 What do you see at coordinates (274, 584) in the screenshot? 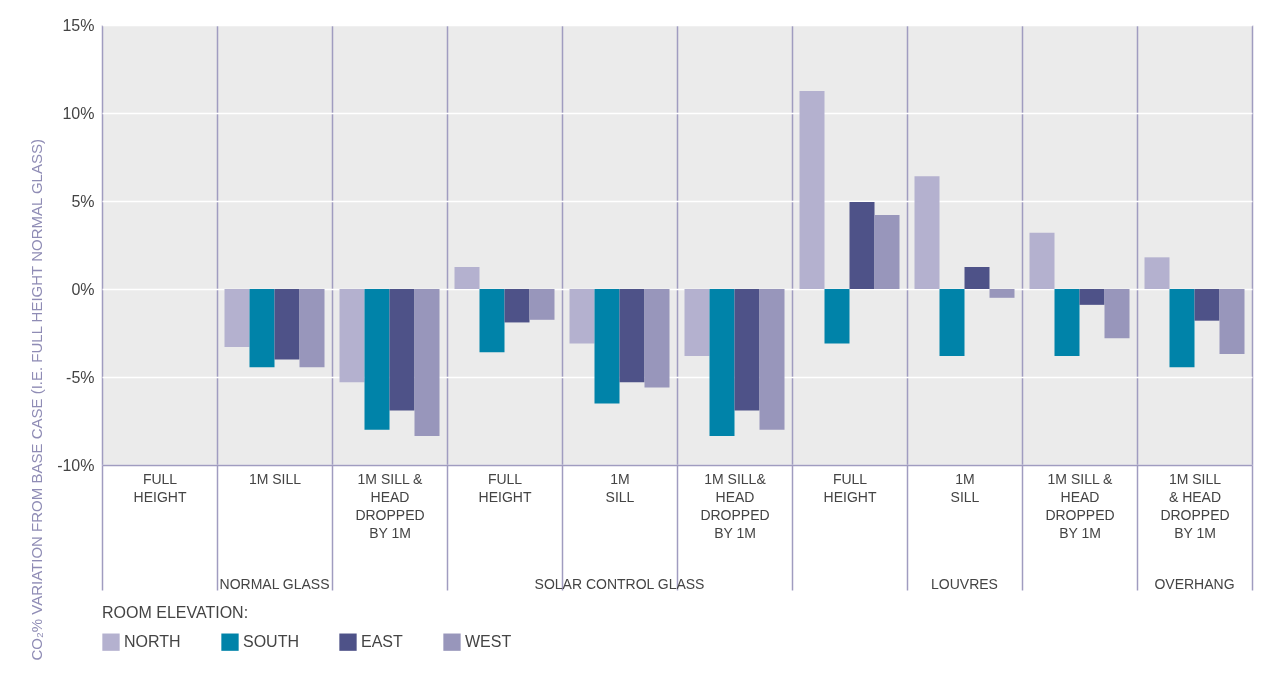
I see `text: NORMAL GLASS` at bounding box center [274, 584].